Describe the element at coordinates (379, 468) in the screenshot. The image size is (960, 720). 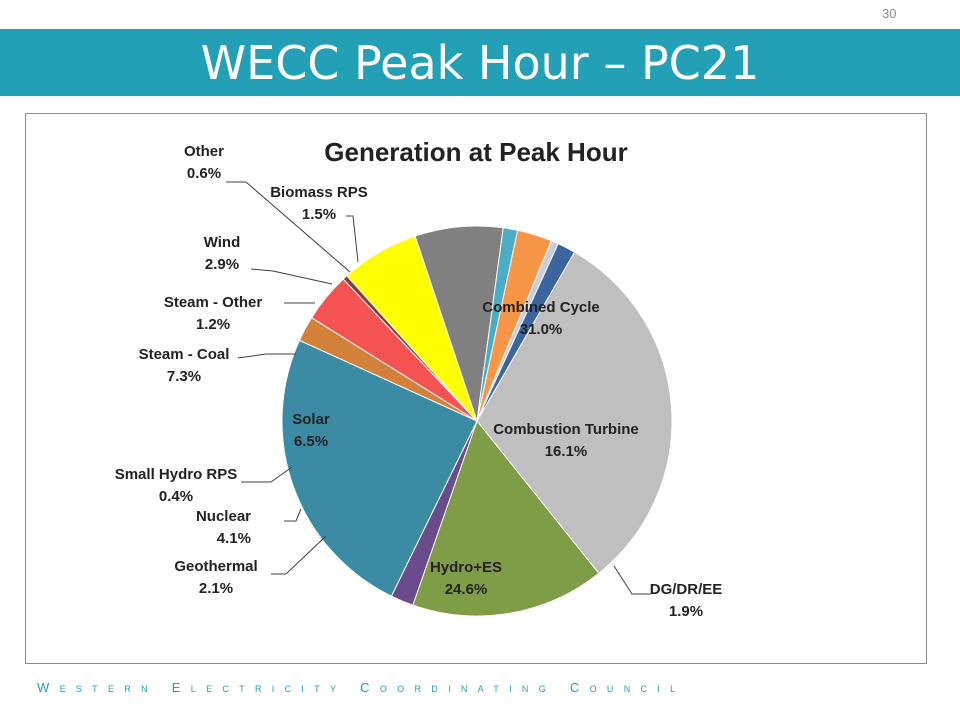
I see `pie-slice-hydro-es` at that location.